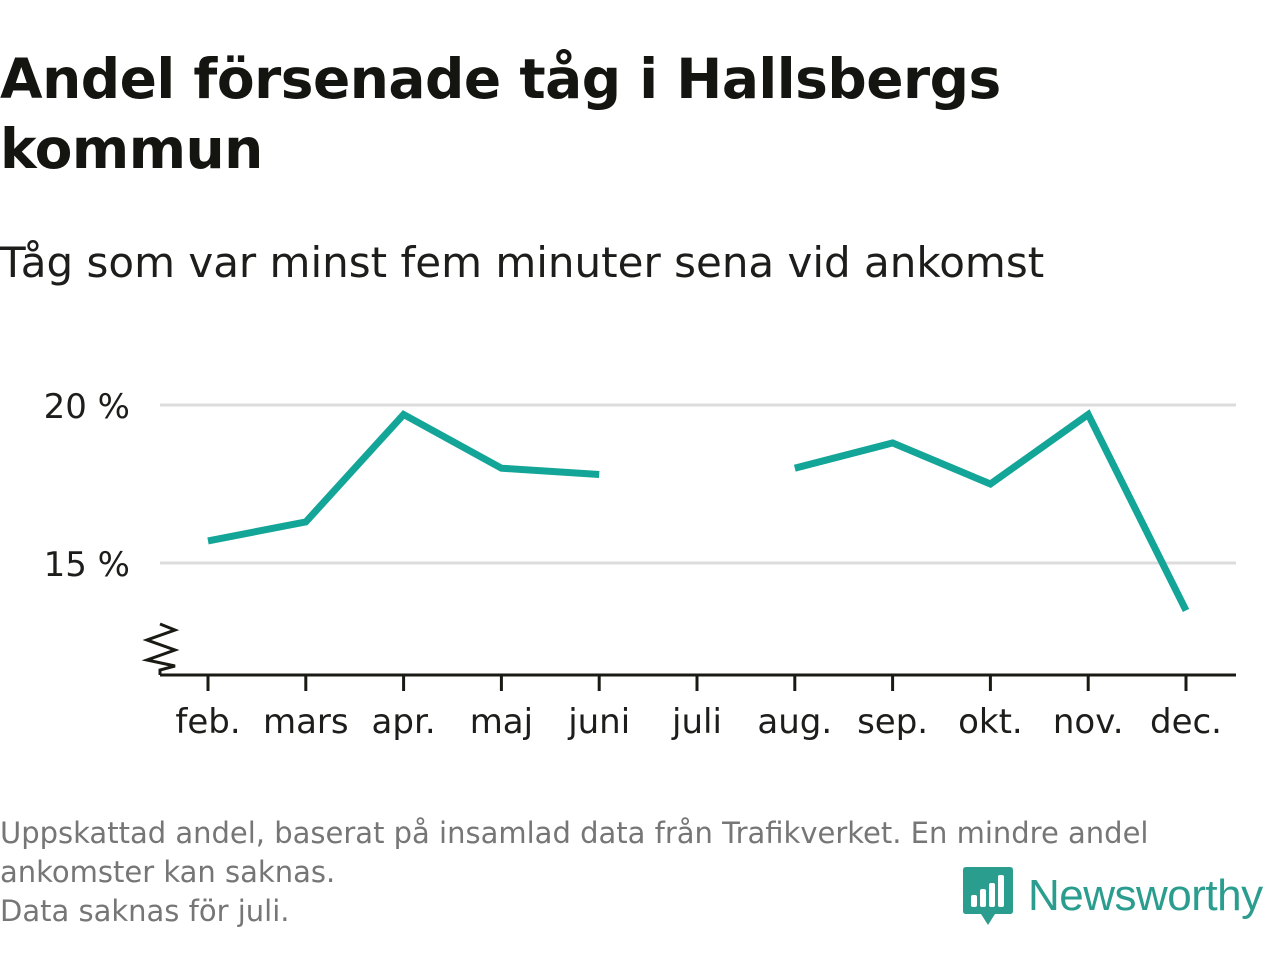 This screenshot has height=960, width=1280. What do you see at coordinates (87, 486) in the screenshot?
I see `y-axis-tick-labels: 15 % 20 %` at bounding box center [87, 486].